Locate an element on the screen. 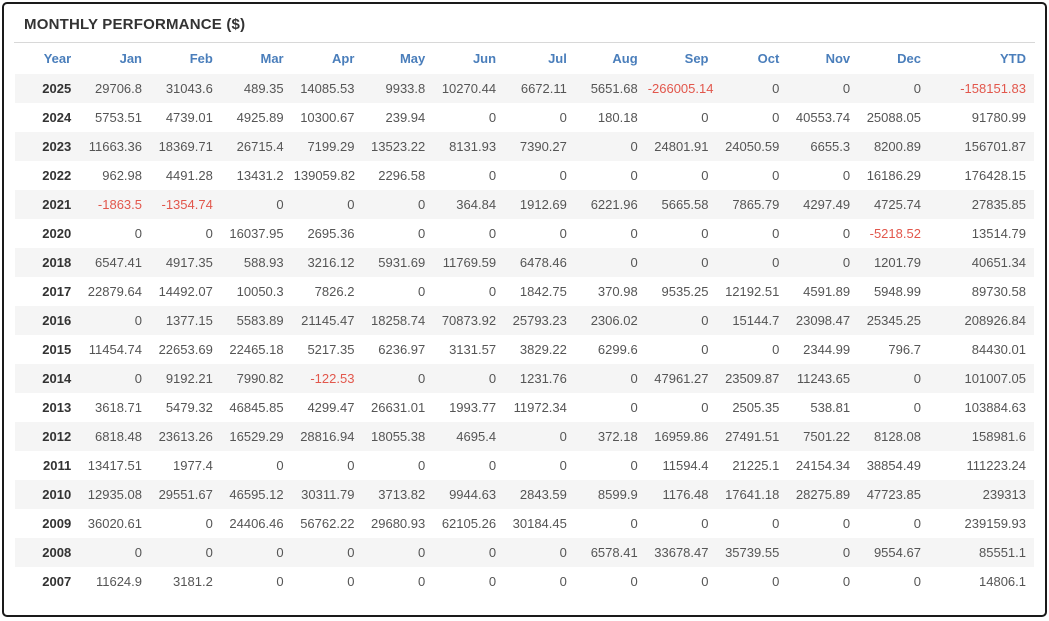 The width and height of the screenshot is (1049, 621). value-cell: 158981.6 is located at coordinates (998, 436).